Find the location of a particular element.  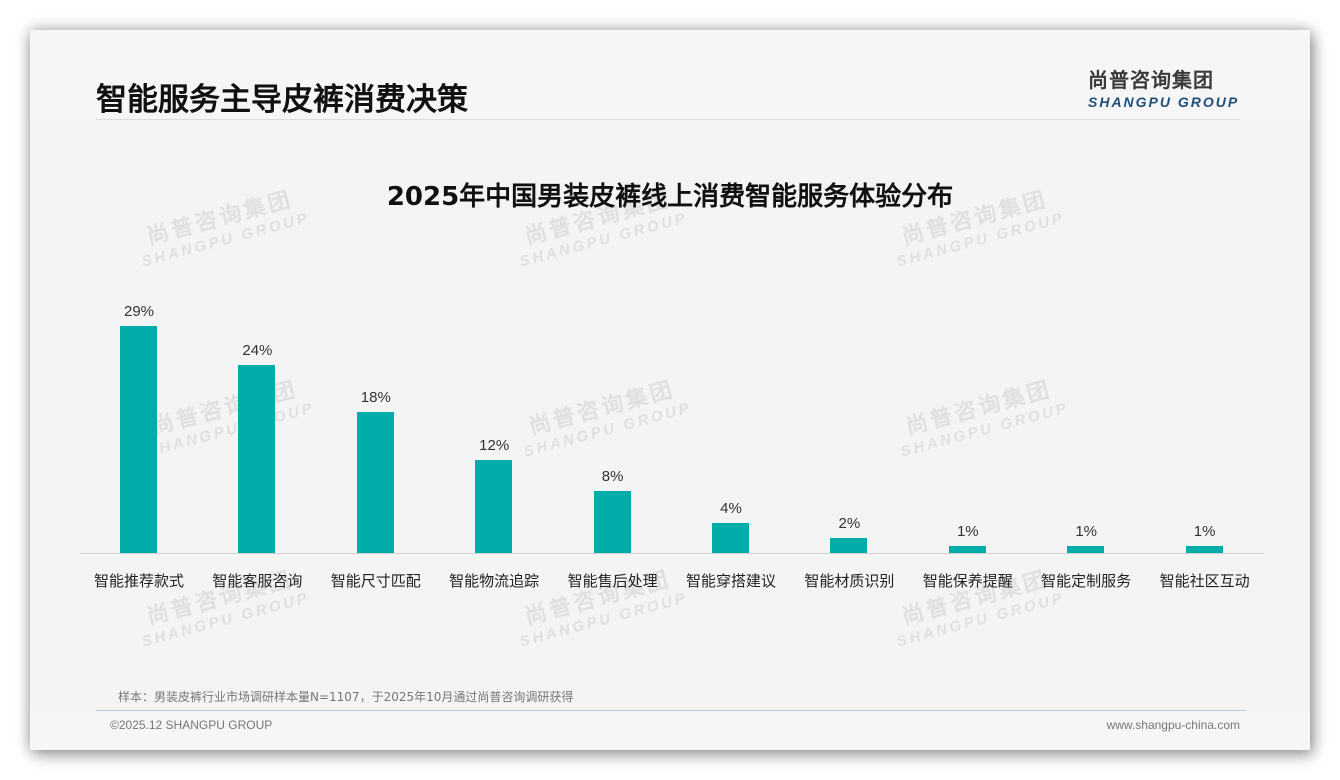

bar-group: 18% is located at coordinates (376, 417).